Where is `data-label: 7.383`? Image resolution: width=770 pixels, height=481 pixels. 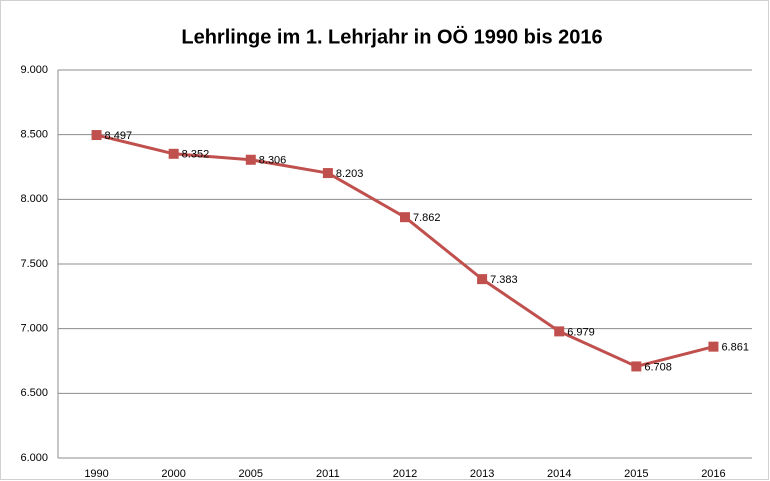
data-label: 7.383 is located at coordinates (504, 280).